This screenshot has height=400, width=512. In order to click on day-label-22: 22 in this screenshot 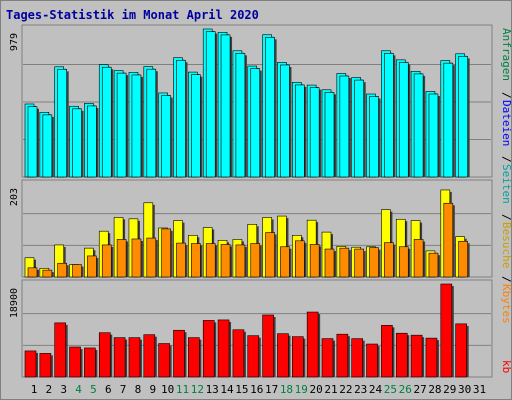, I will do `click(345, 389)`.